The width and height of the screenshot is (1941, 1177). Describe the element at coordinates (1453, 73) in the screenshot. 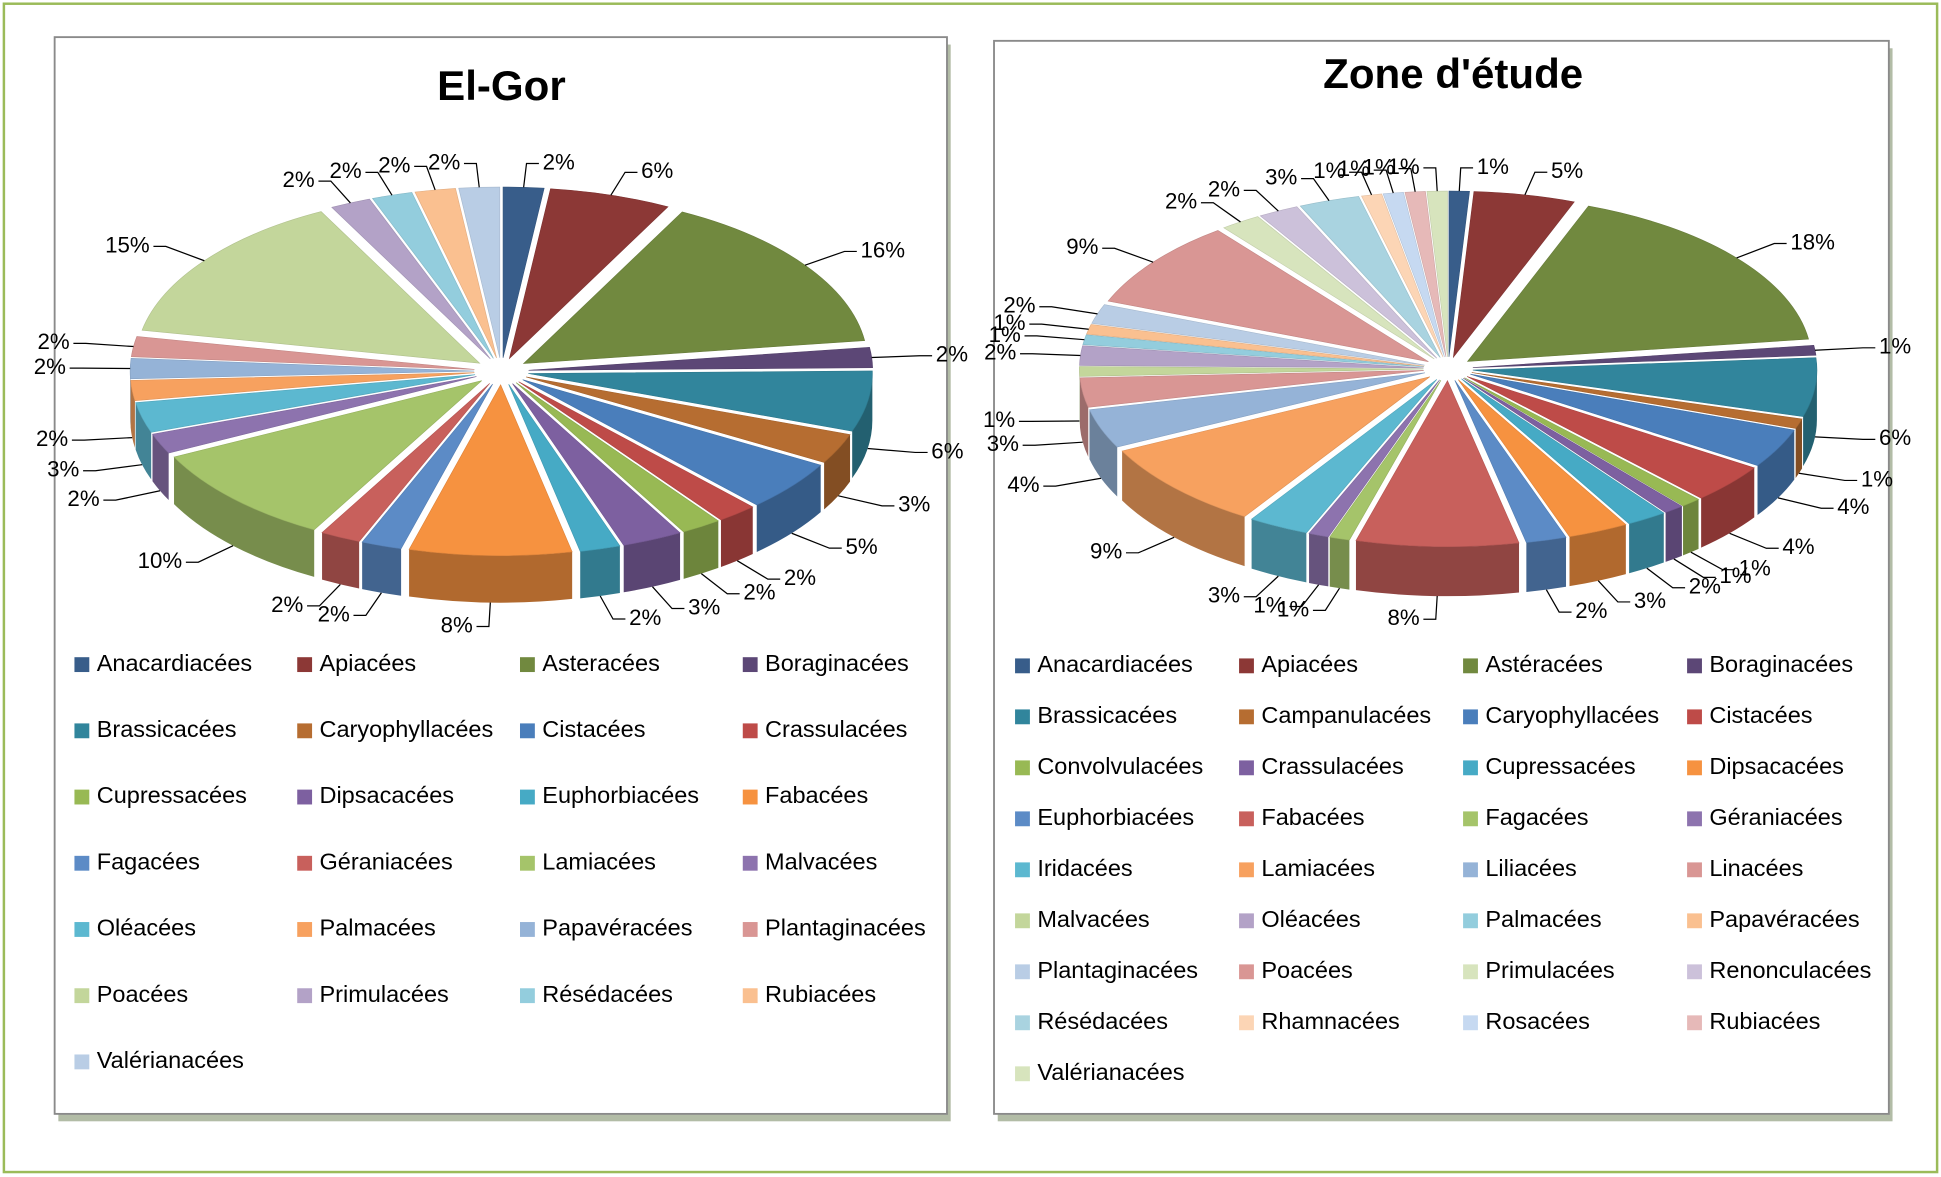

I see `chart-title: Zone d'étude` at that location.